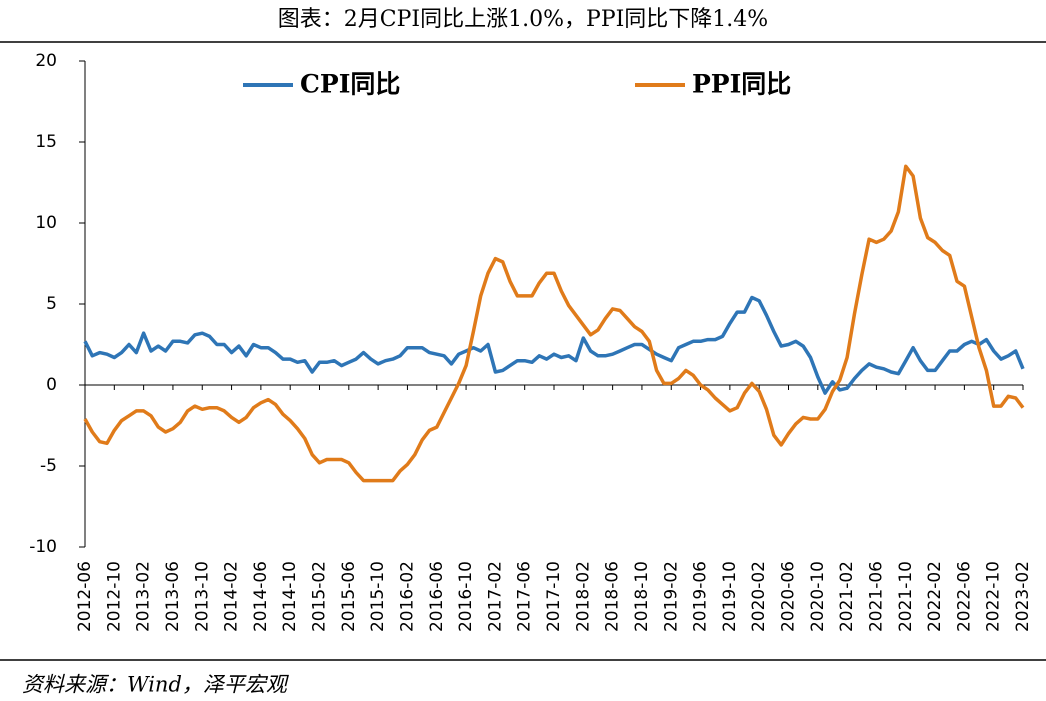  What do you see at coordinates (350, 84) in the screenshot?
I see `legend-label: CPI同比` at bounding box center [350, 84].